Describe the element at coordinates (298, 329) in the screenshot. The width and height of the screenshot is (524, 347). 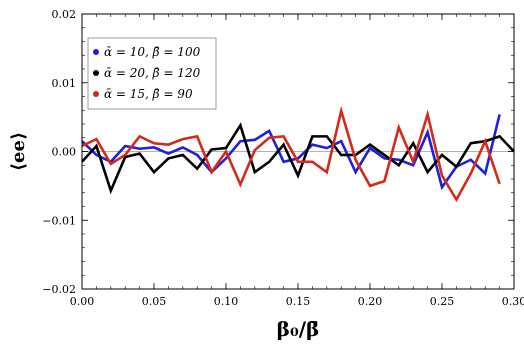
I see `x-axis-label: β₀/β̄` at that location.